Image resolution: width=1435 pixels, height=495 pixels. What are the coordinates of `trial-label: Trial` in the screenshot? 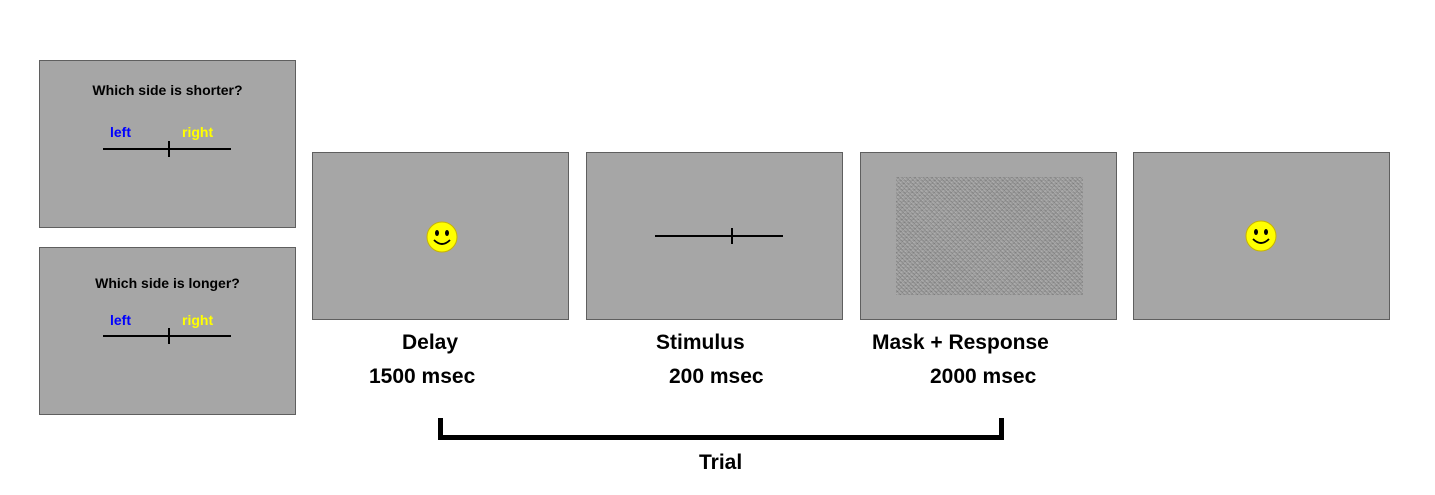 It's located at (721, 462).